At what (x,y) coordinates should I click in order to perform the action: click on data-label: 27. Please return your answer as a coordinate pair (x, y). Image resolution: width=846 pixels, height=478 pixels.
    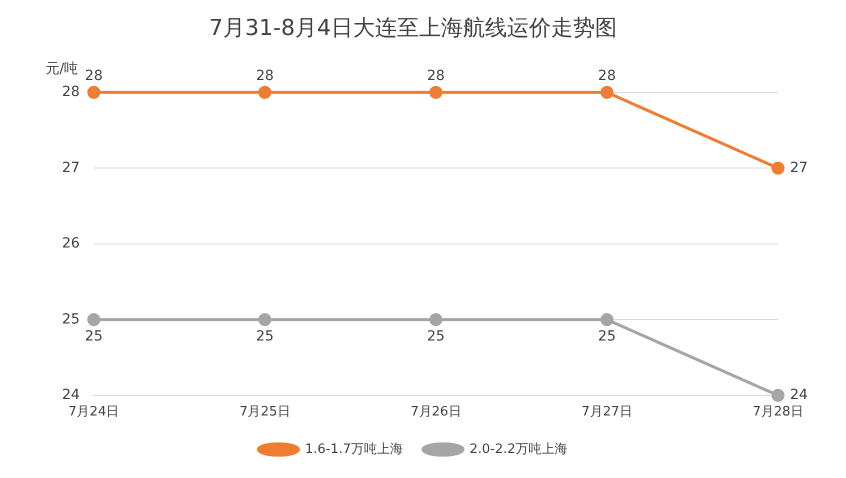
    Looking at the image, I should click on (799, 168).